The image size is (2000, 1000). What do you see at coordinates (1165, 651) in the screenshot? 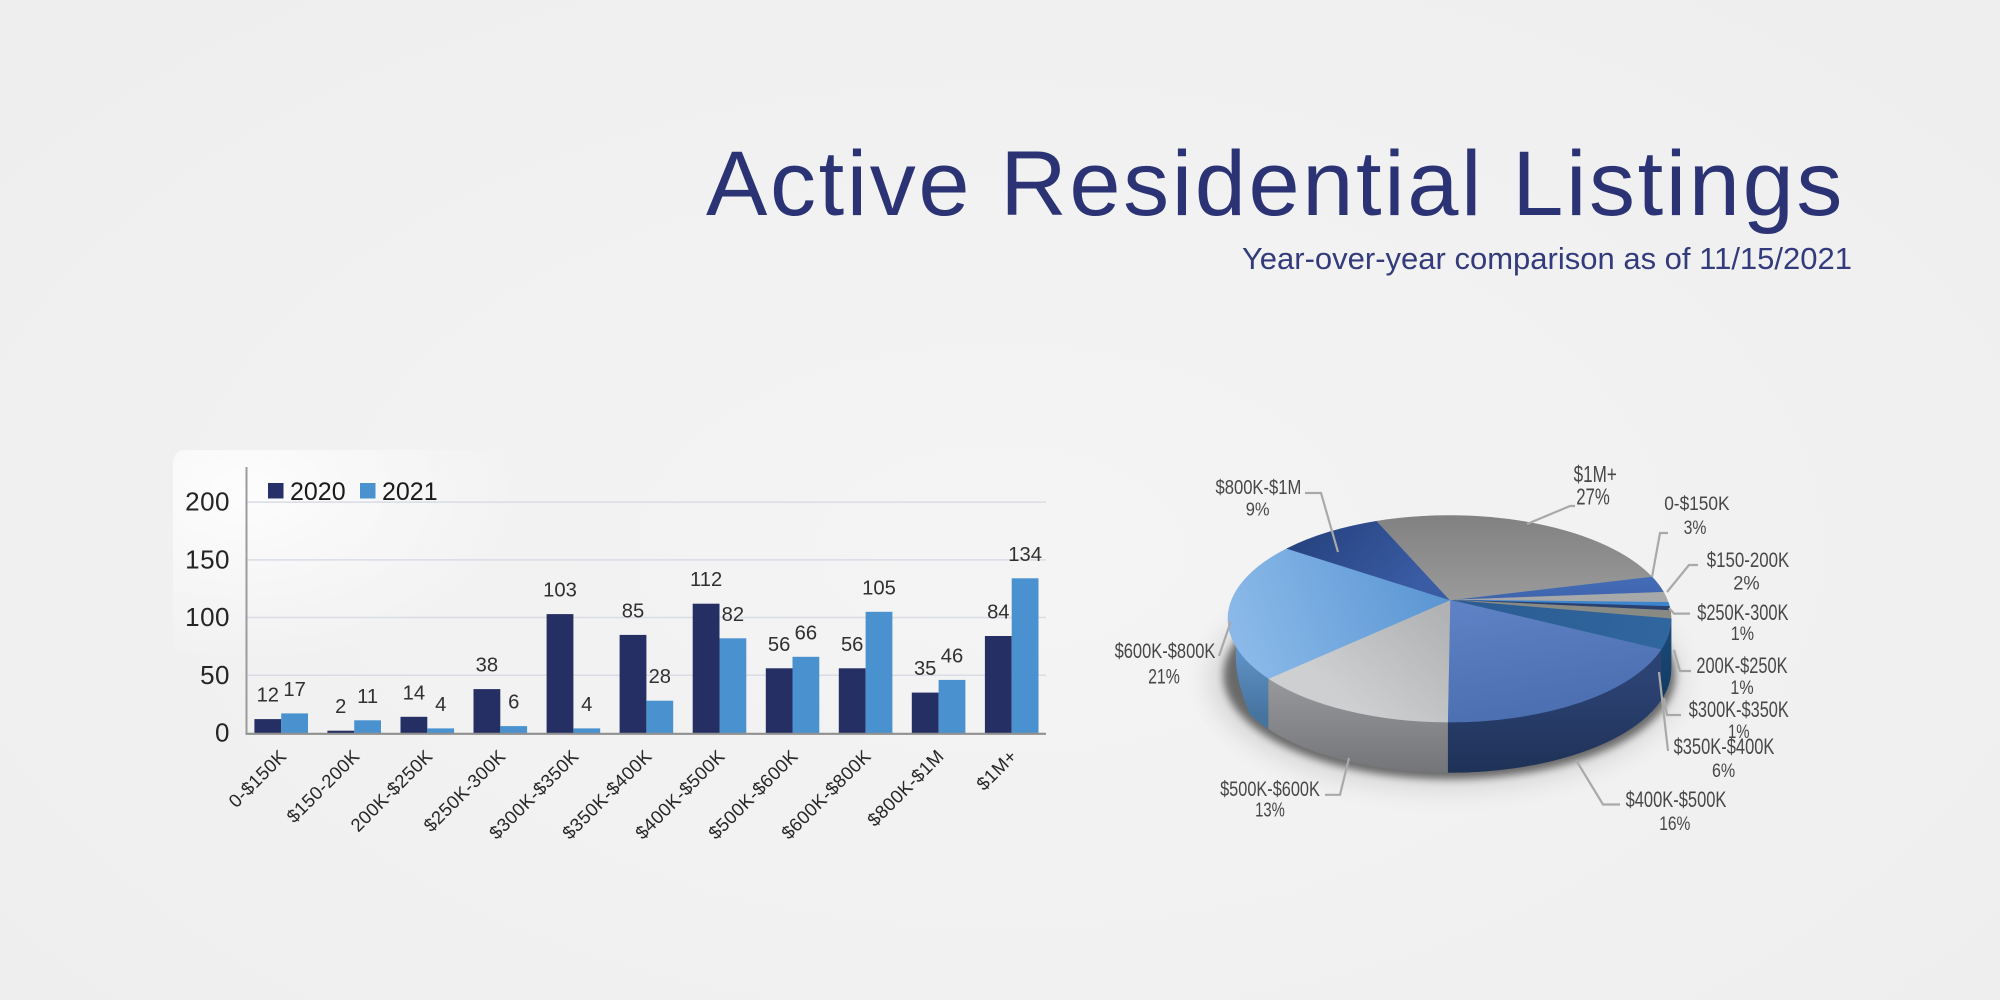
I see `svg-text: $600K-$800K` at bounding box center [1165, 651].